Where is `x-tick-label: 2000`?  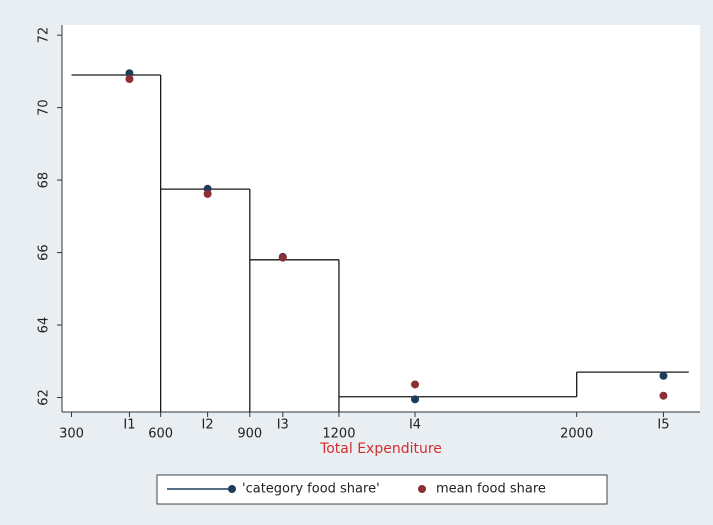
x-tick-label: 2000 is located at coordinates (576, 434).